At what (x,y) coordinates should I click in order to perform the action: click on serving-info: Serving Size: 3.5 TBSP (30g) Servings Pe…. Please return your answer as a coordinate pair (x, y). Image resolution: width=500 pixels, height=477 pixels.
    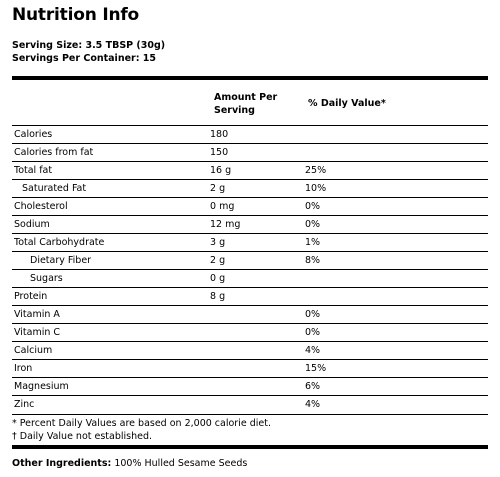
    Looking at the image, I should click on (88, 52).